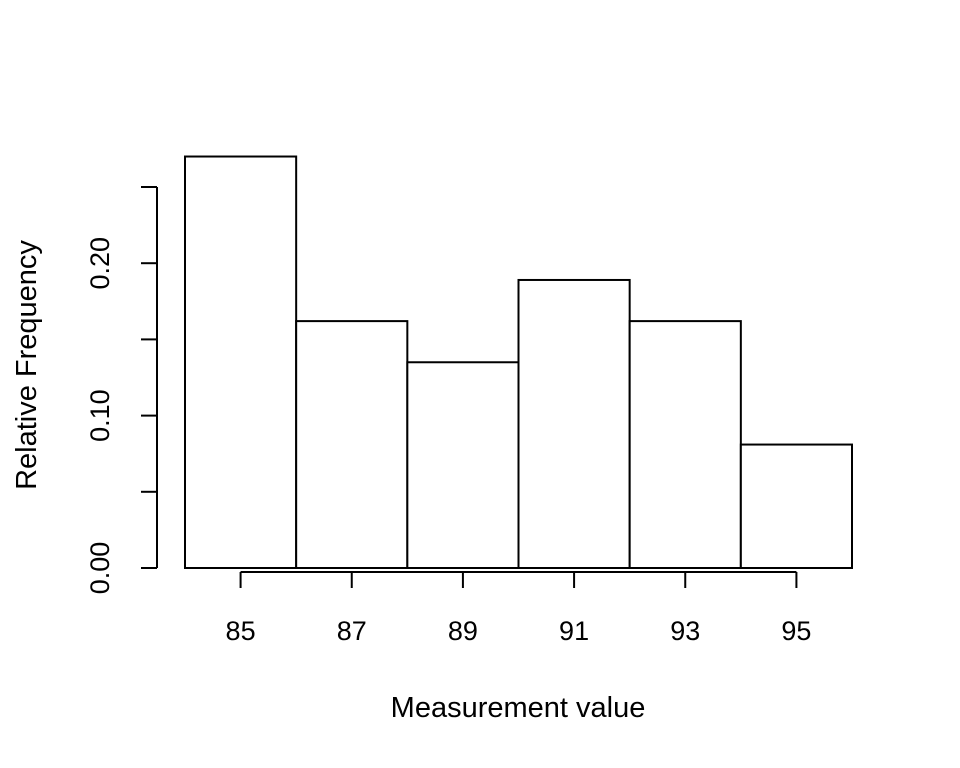 This screenshot has height=768, width=960. Describe the element at coordinates (518, 708) in the screenshot. I see `x-axis-title: Measurement value` at that location.